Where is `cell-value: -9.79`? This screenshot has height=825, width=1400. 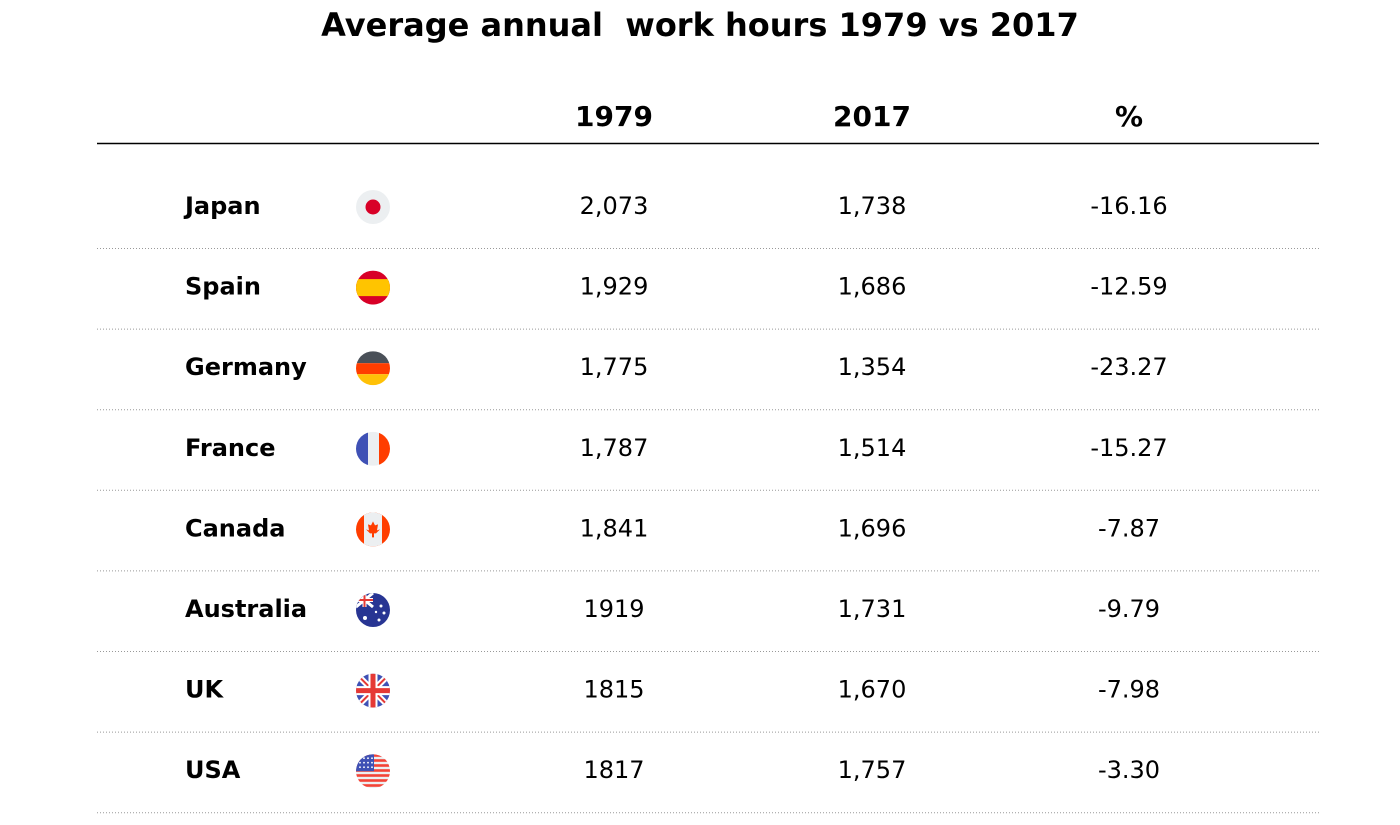 cell-value: -9.79 is located at coordinates (1129, 609).